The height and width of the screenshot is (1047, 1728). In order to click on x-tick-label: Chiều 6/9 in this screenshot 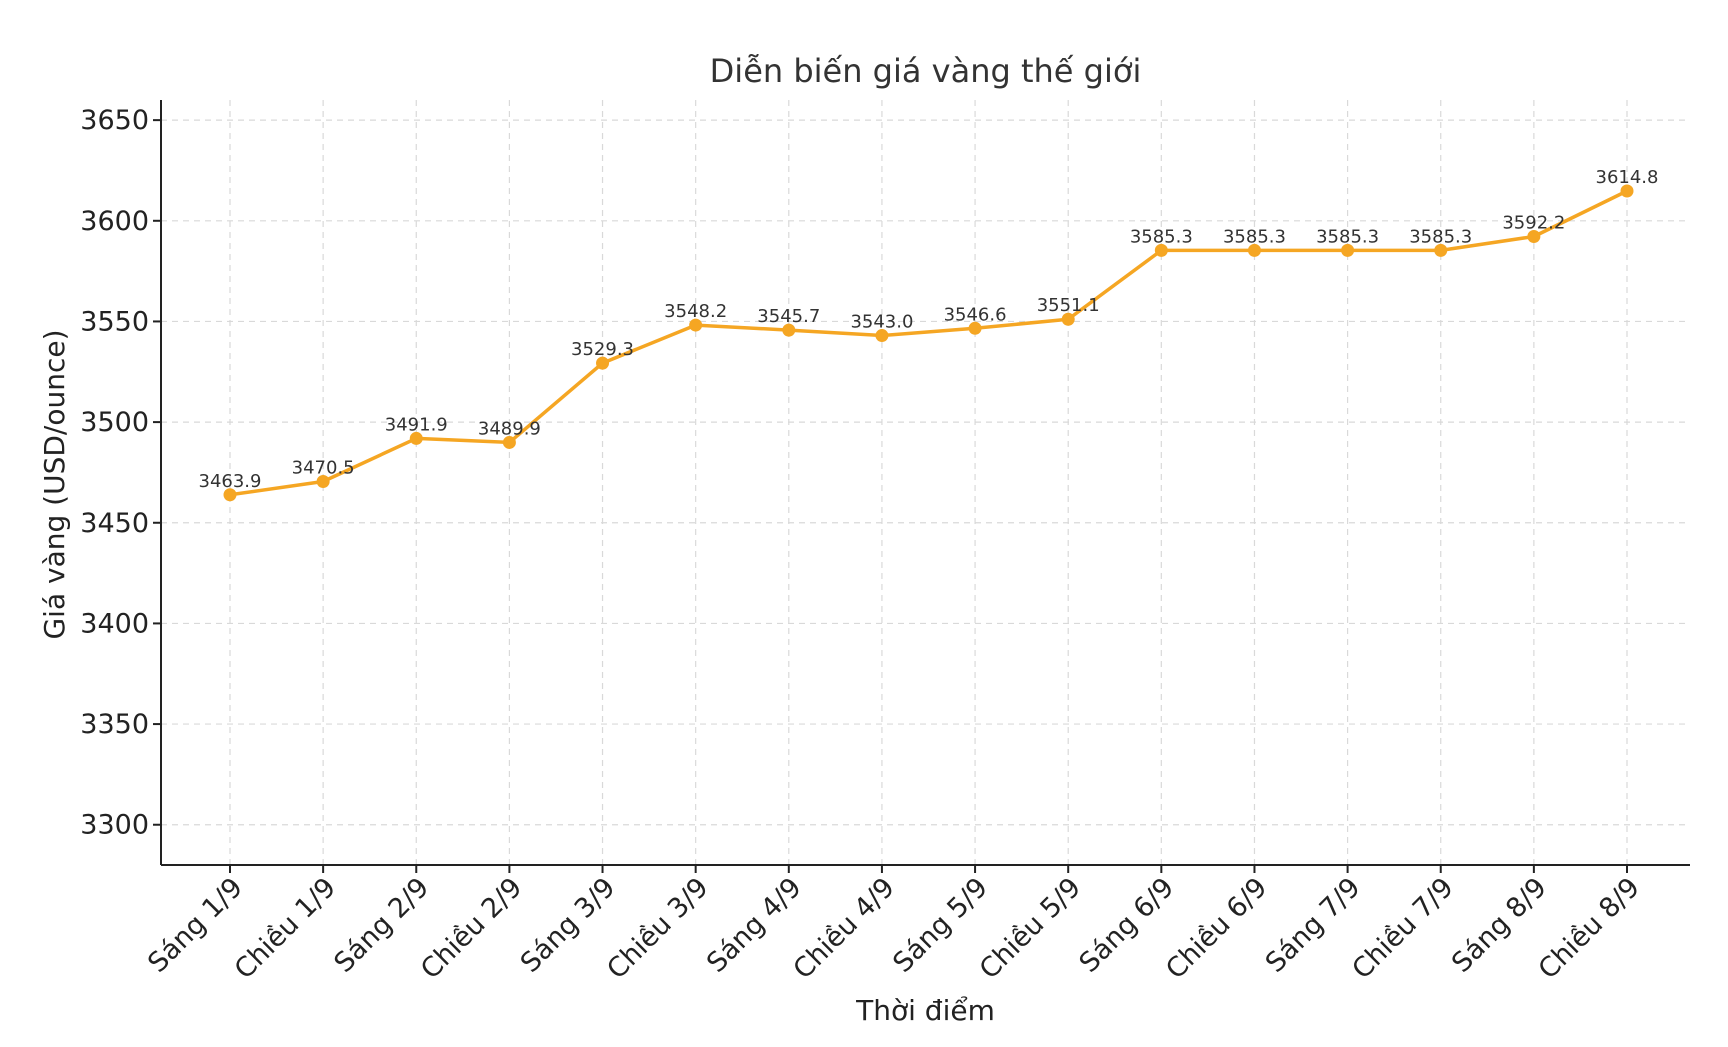, I will do `click(1216, 928)`.